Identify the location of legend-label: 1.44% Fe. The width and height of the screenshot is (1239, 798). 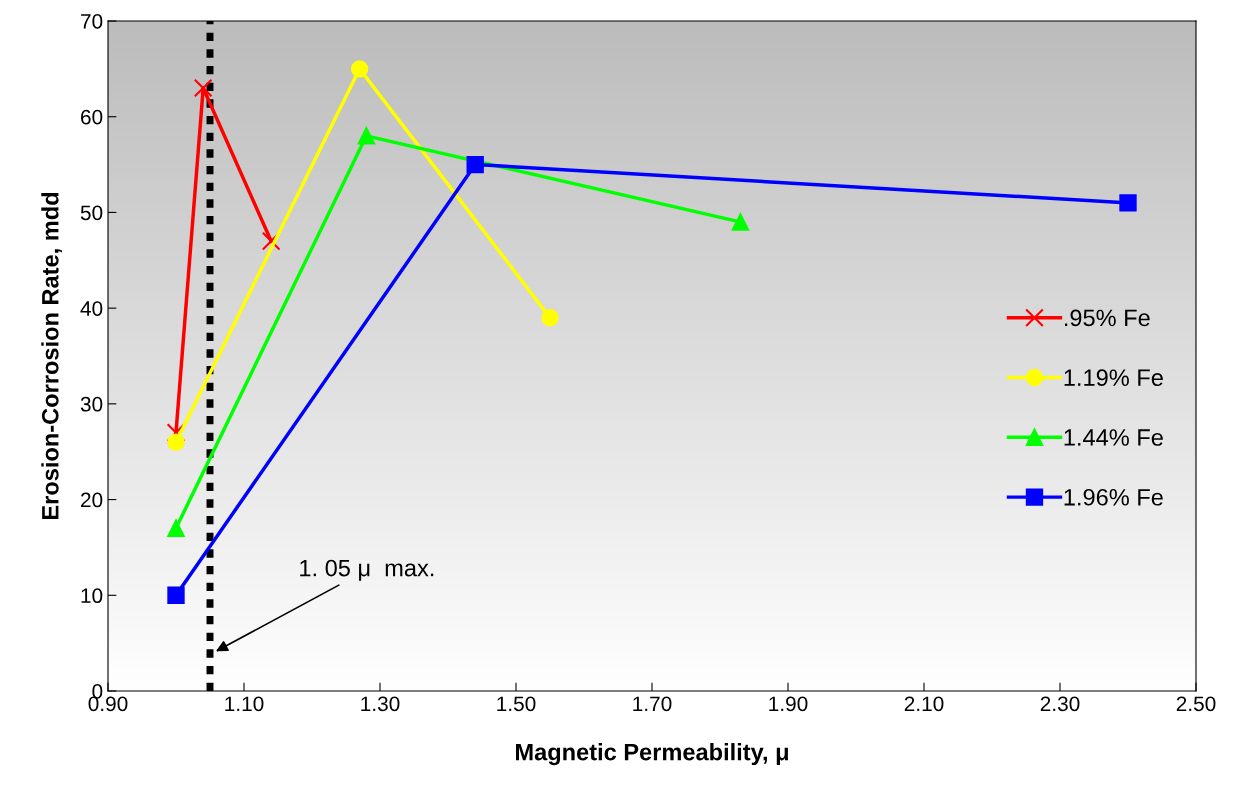
(1113, 437).